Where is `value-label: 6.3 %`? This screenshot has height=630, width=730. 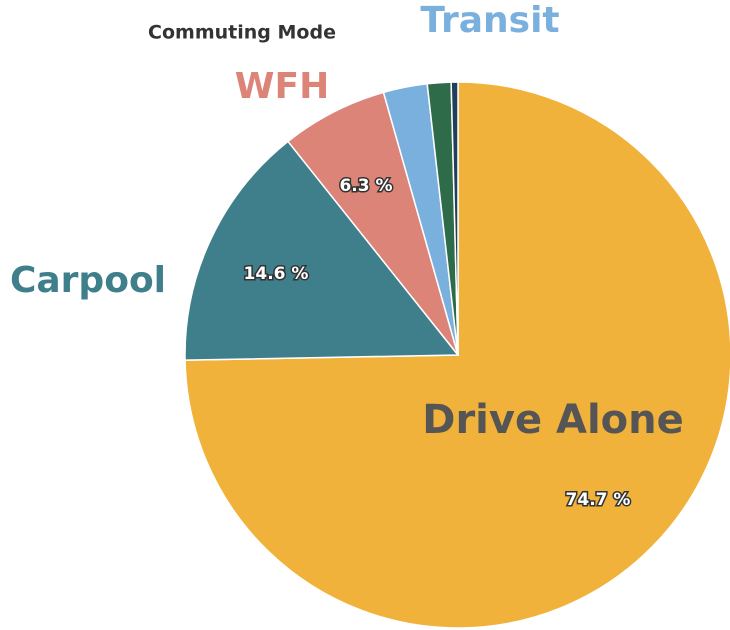 value-label: 6.3 % is located at coordinates (365, 186).